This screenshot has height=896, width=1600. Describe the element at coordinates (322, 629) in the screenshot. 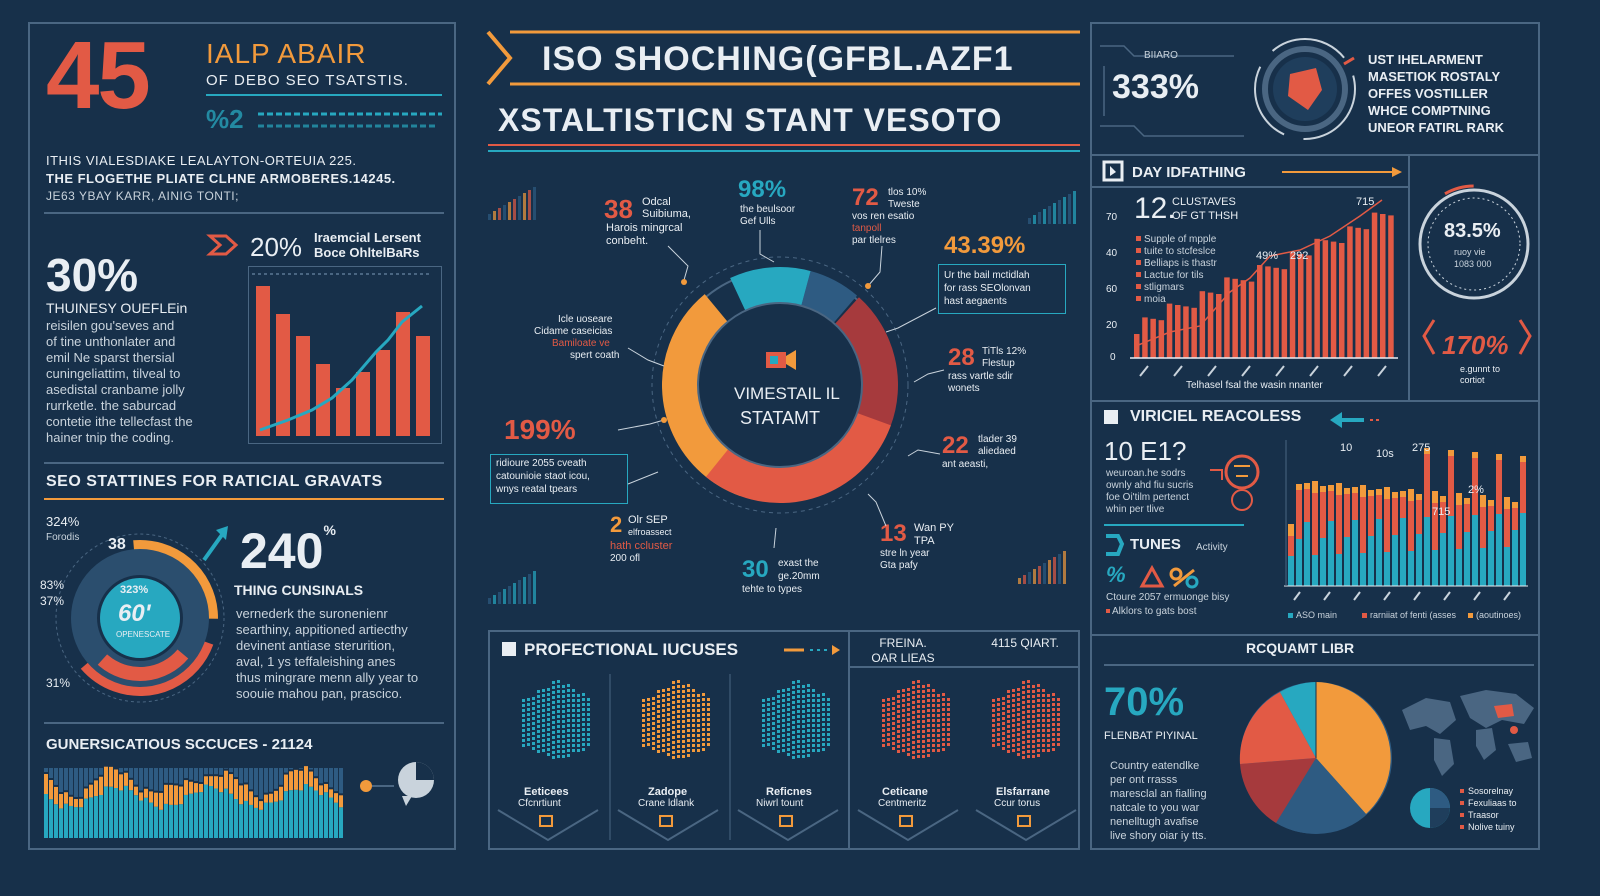

I see `left-big-240-text-2: searthiny, appitioned artiecthy` at that location.